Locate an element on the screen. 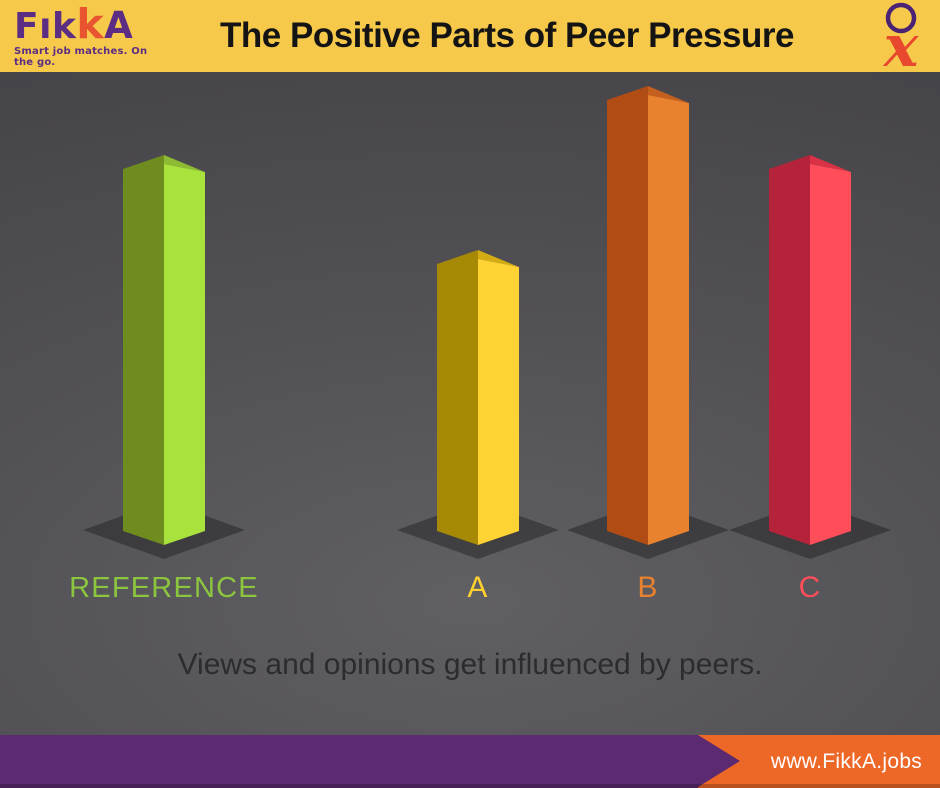 The width and height of the screenshot is (940, 788). fikka-logo: FıkkA Smart job matches. On the go. is located at coordinates (76, 36).